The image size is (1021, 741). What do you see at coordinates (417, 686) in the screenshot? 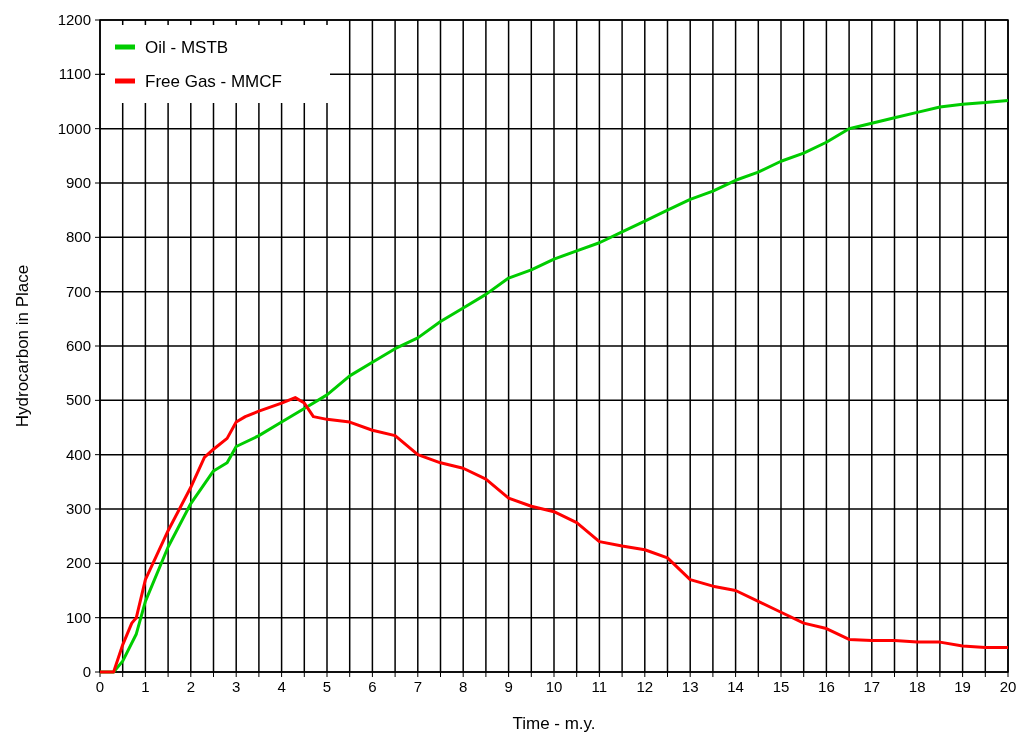
I see `x-tick-label: 7` at bounding box center [417, 686].